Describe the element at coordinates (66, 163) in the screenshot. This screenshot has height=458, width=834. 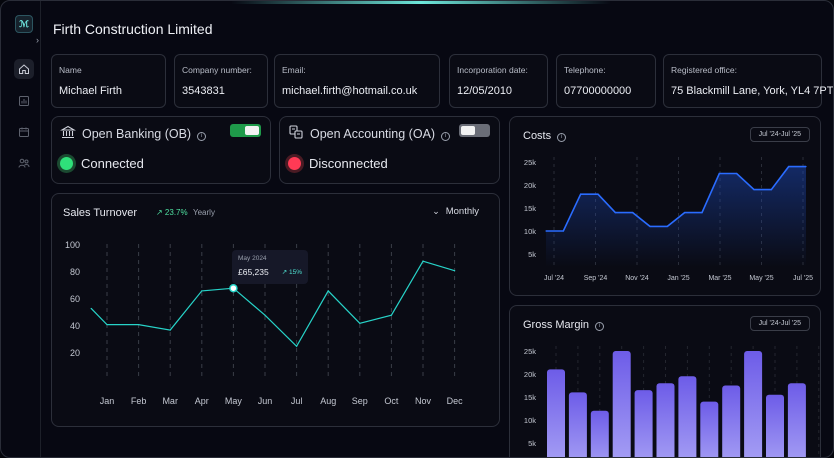
I see `status-dot-green` at that location.